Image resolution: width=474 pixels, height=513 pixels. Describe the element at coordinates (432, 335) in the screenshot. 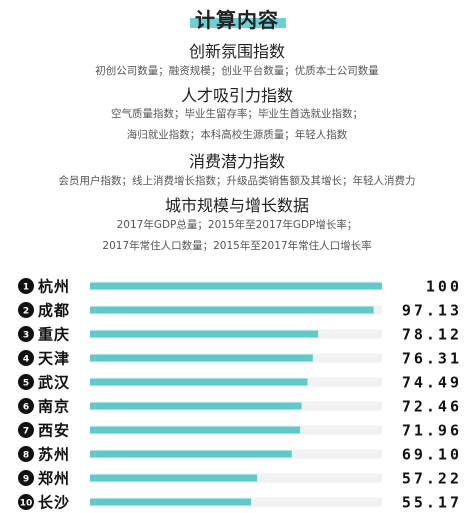

I see `data-label: 78.12` at that location.